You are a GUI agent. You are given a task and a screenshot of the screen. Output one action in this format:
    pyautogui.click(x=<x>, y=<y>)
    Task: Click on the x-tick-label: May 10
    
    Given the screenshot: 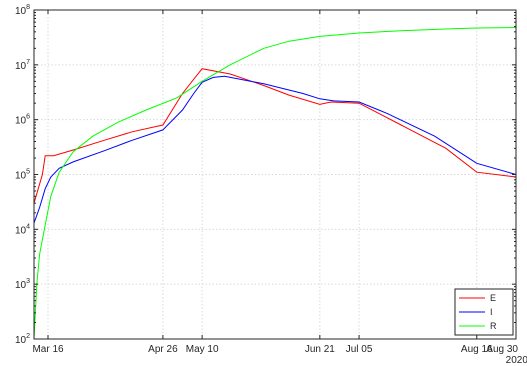 What is the action you would take?
    pyautogui.click(x=202, y=349)
    